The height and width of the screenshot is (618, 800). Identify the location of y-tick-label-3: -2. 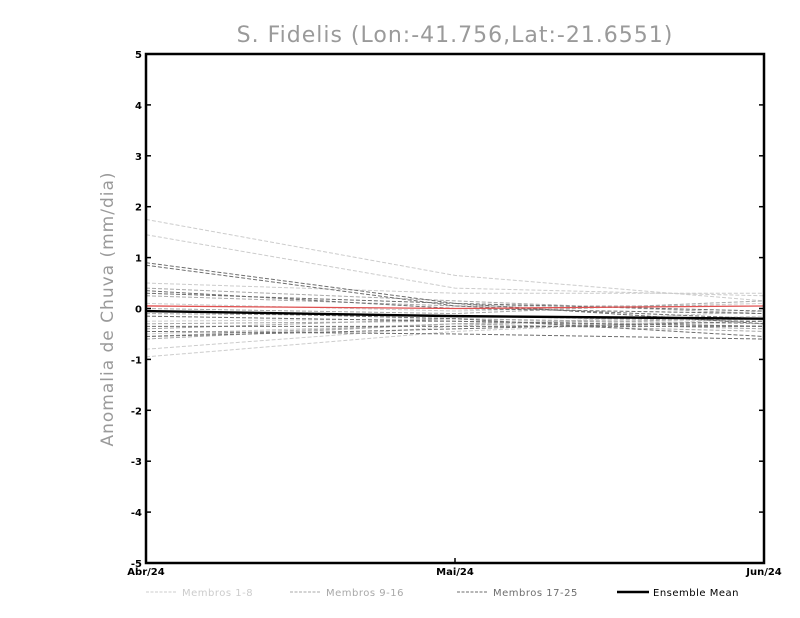
(136, 411).